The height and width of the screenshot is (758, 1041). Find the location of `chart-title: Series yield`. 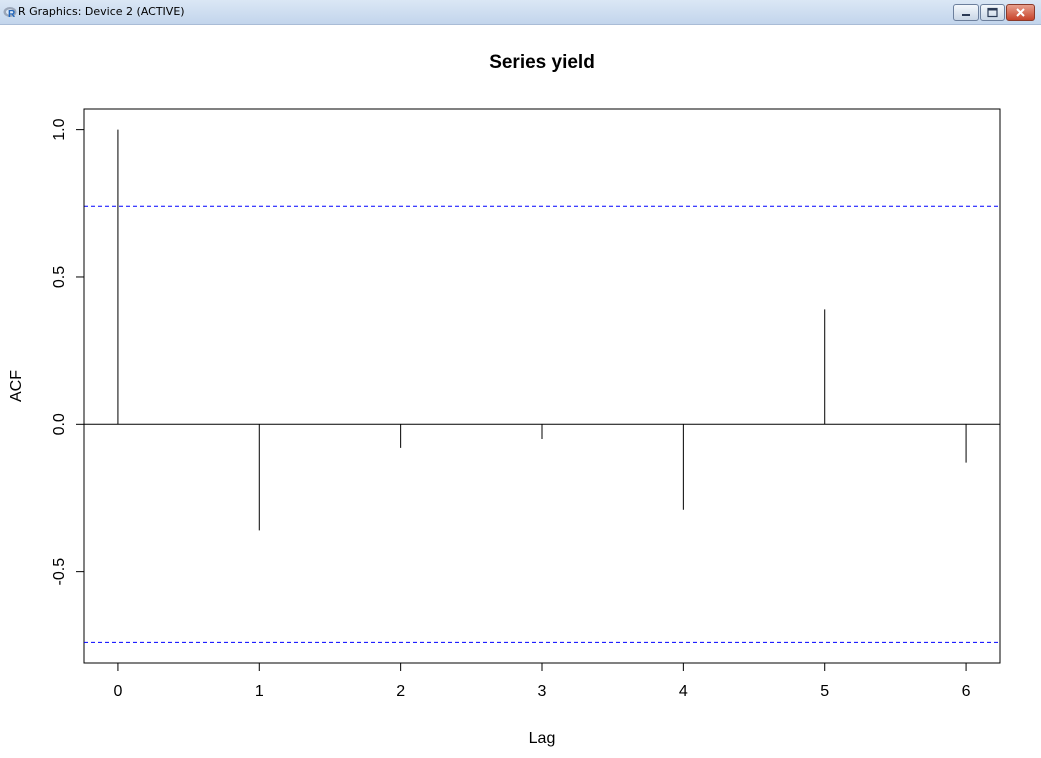

chart-title: Series yield is located at coordinates (542, 62).